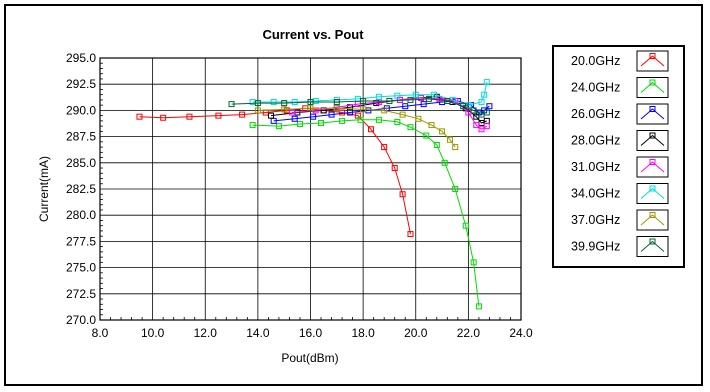  Describe the element at coordinates (81, 110) in the screenshot. I see `y-tick-label: 290.0` at that location.